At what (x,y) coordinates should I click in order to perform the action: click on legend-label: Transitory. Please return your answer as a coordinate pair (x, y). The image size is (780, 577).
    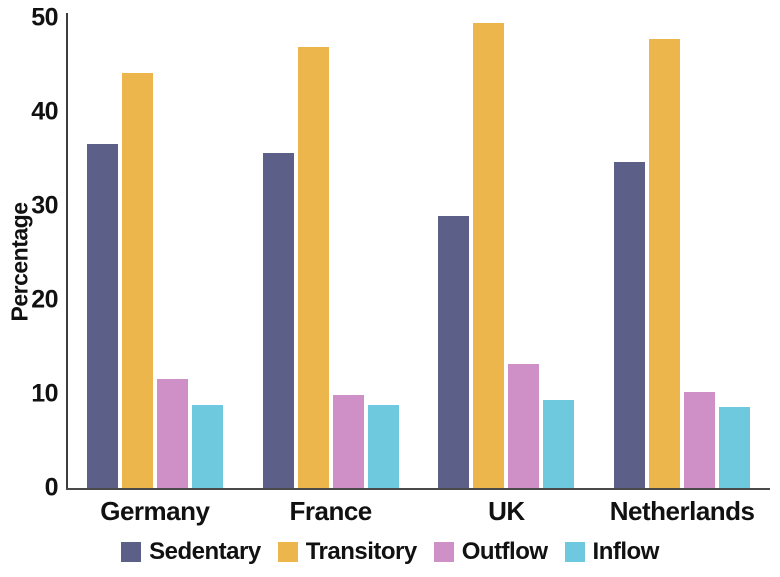
    Looking at the image, I should click on (361, 551).